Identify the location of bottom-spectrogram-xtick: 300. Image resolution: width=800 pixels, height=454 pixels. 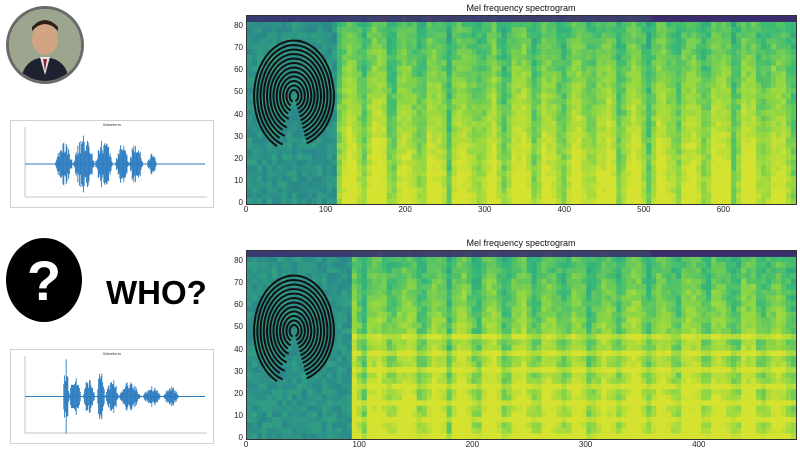
(585, 444).